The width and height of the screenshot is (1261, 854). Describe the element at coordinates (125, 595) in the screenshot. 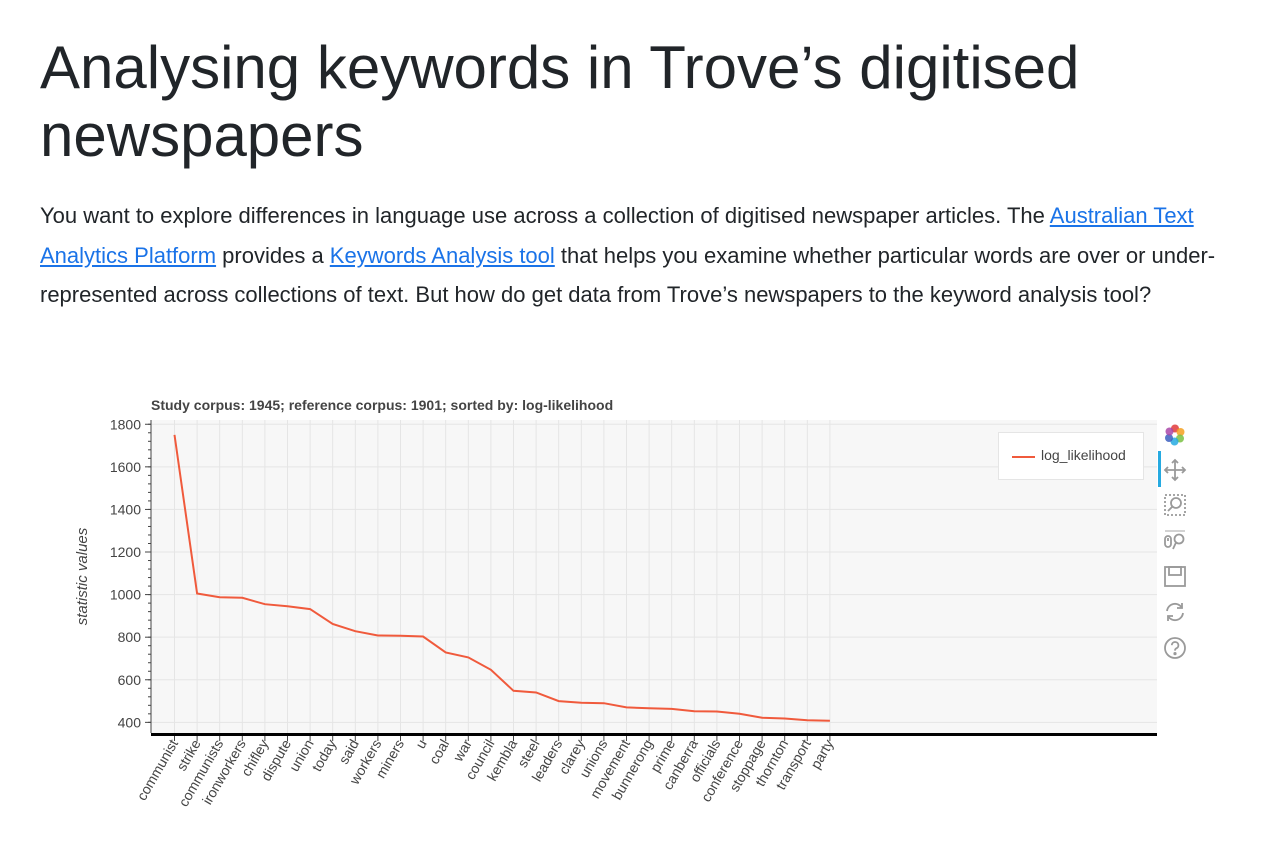

I see `y-tick-label: 1000` at that location.